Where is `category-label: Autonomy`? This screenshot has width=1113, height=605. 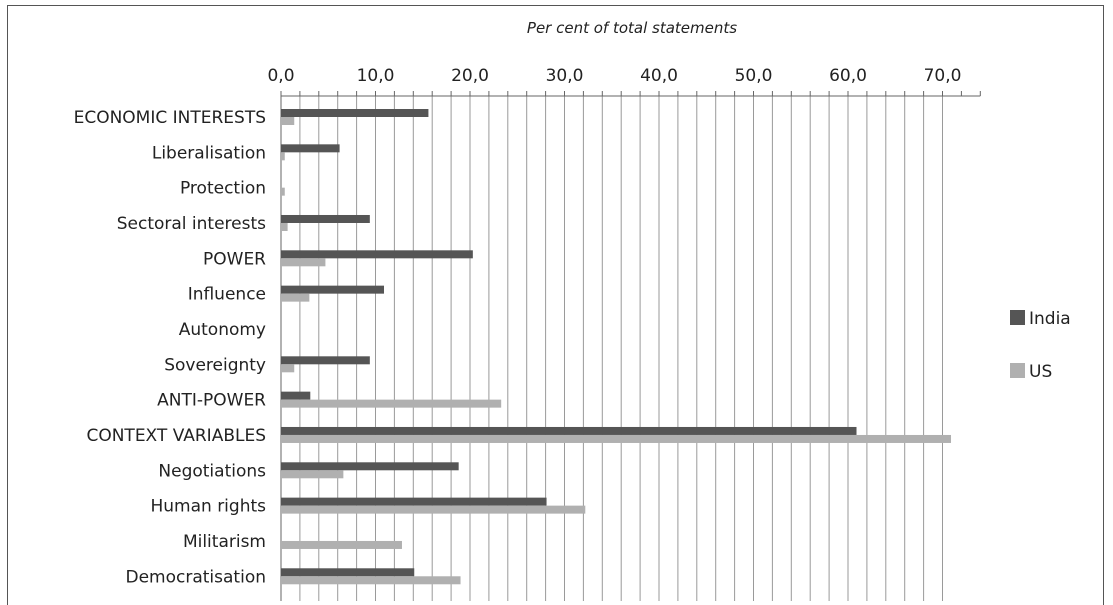 category-label: Autonomy is located at coordinates (222, 330).